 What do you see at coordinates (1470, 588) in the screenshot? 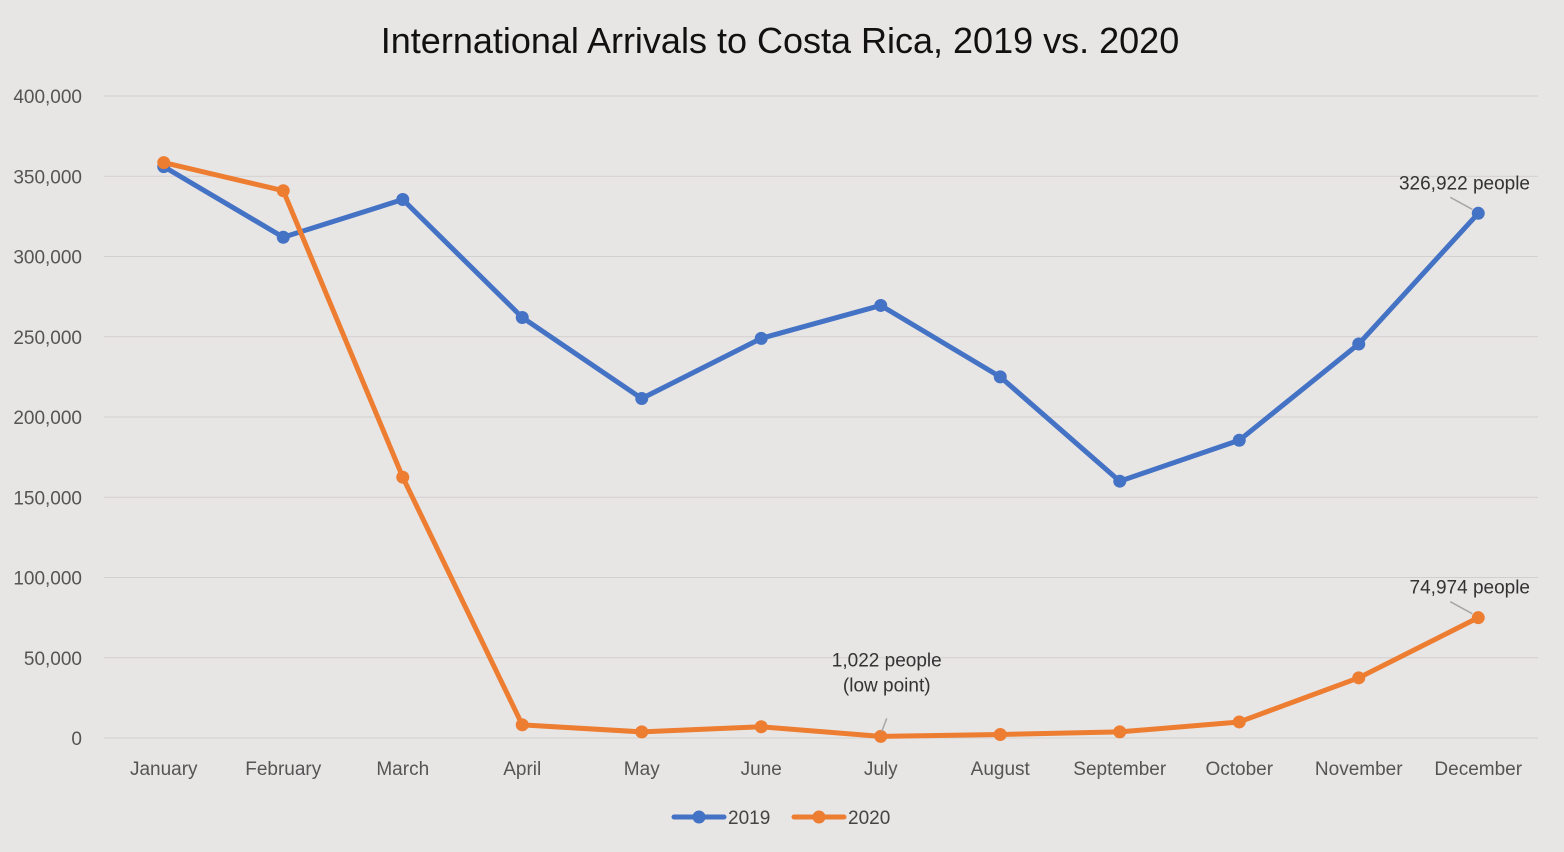
I see `annotation-2020-december-line-1: 74,974 people` at bounding box center [1470, 588].